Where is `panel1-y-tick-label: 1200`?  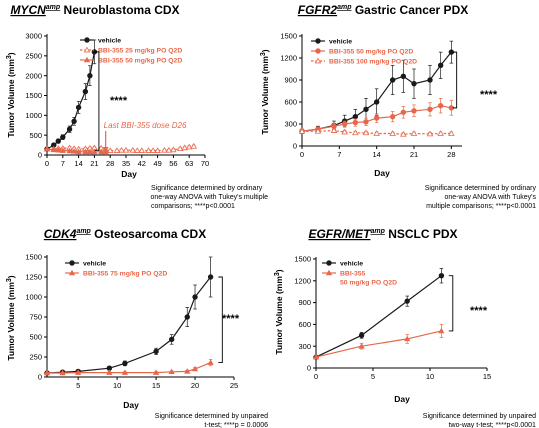
panel1-y-tick-label: 1200 is located at coordinates (288, 58).